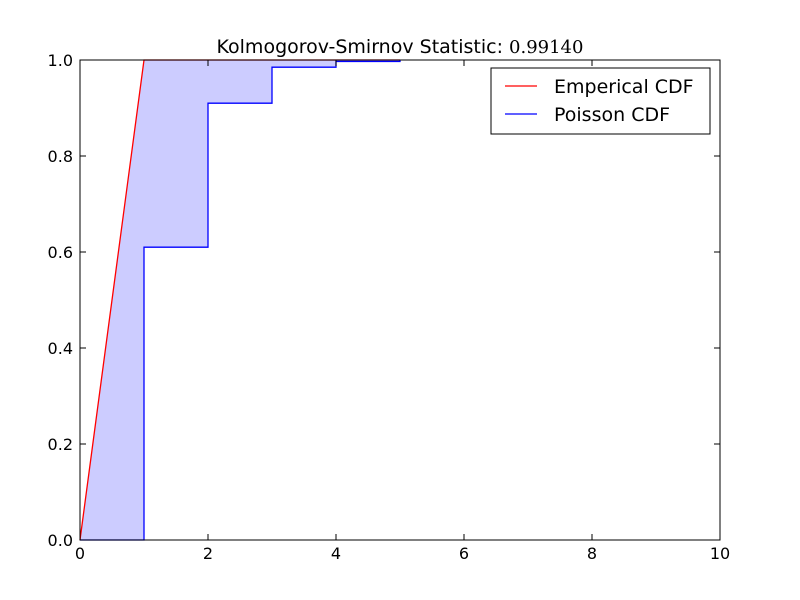  I want to click on x-tick-label: 8, so click(592, 553).